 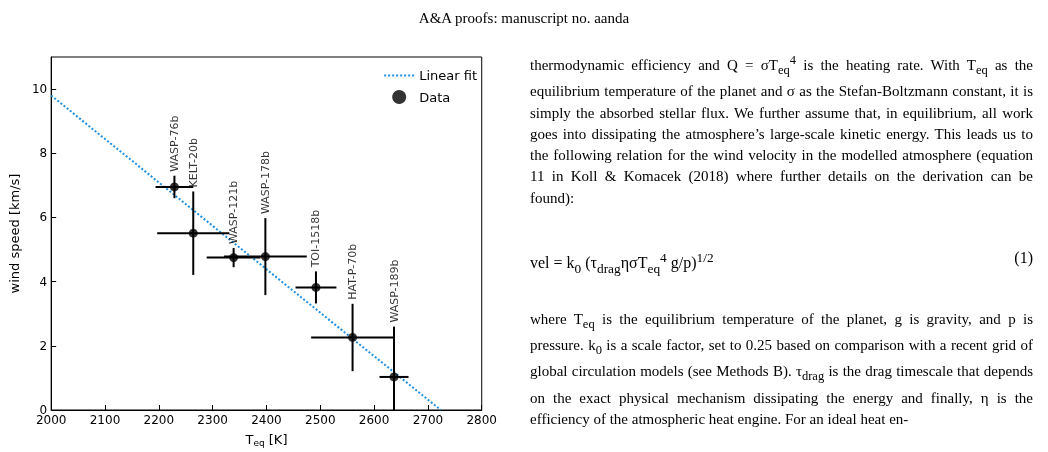 What do you see at coordinates (212, 420) in the screenshot?
I see `x-tick-label: 2300` at bounding box center [212, 420].